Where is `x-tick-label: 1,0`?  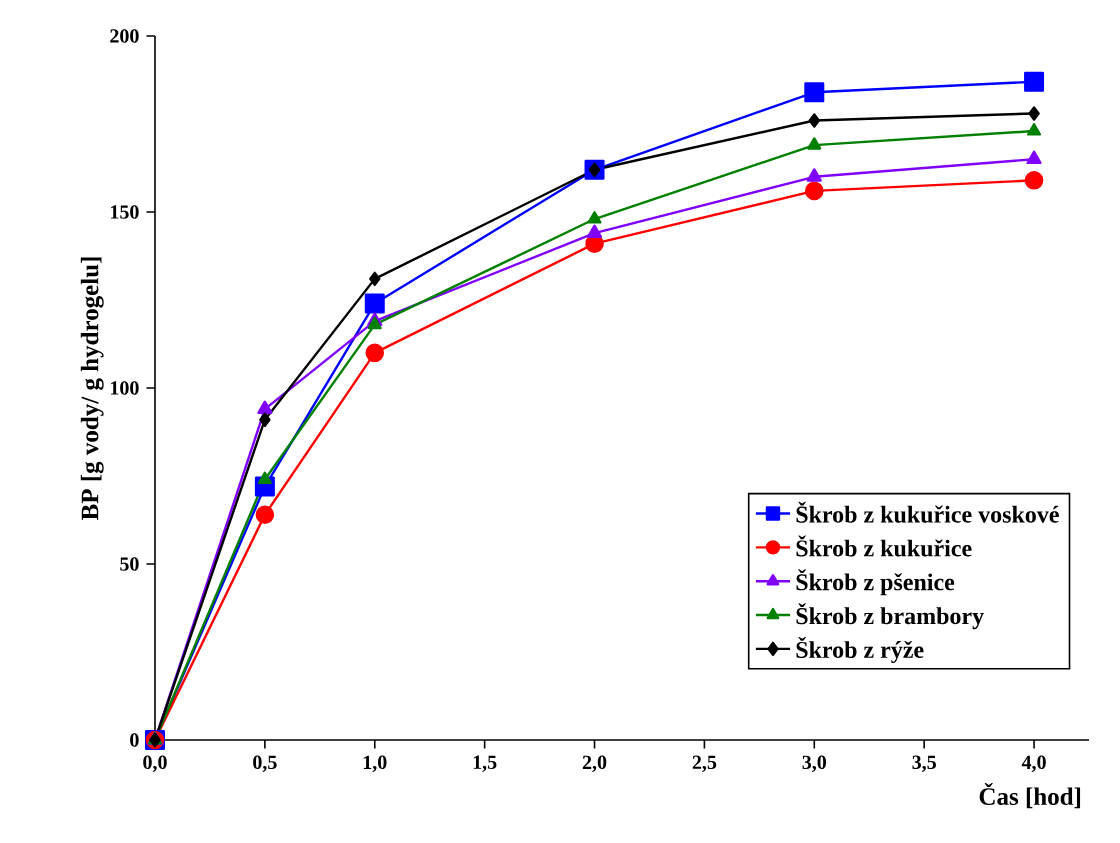
x-tick-label: 1,0 is located at coordinates (375, 764).